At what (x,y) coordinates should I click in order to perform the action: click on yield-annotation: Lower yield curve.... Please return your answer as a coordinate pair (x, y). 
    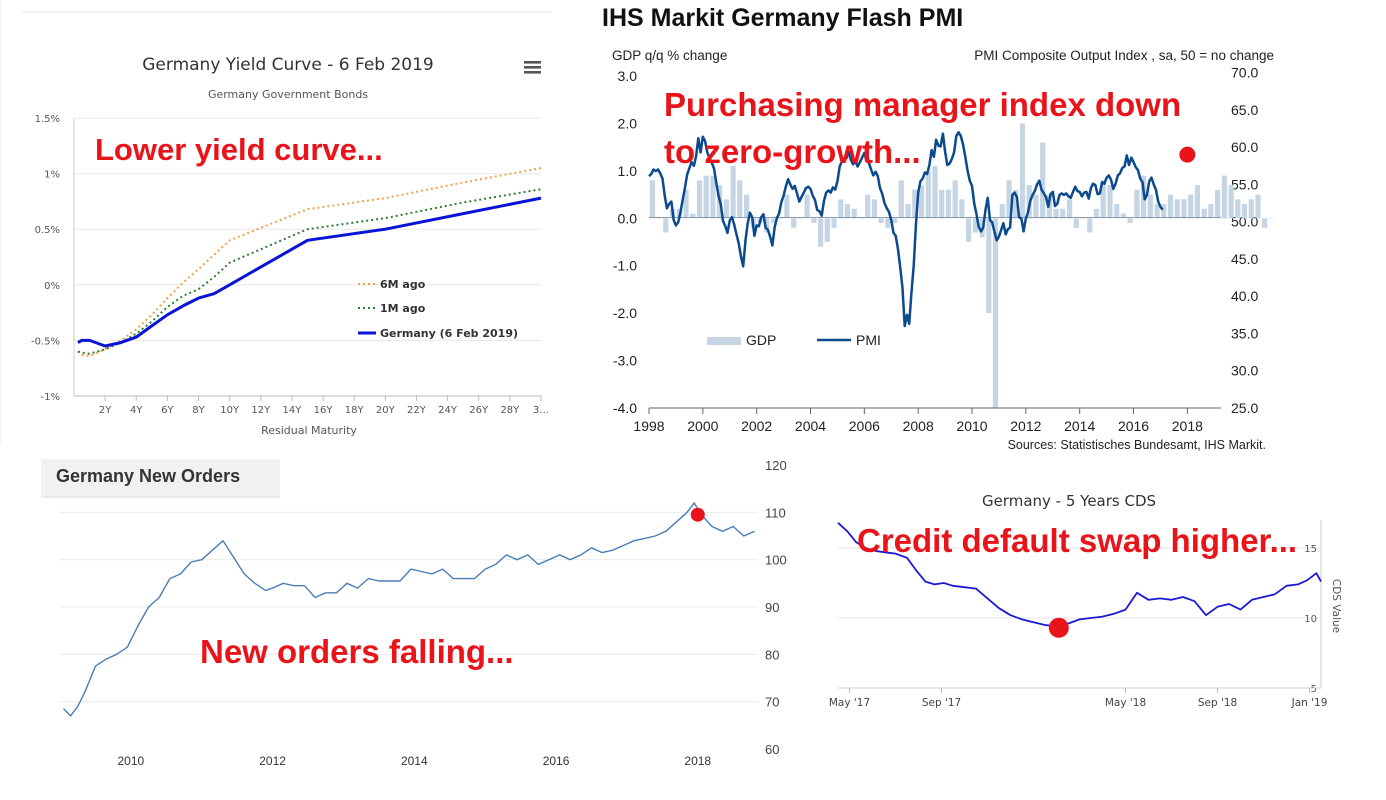
    Looking at the image, I should click on (239, 149).